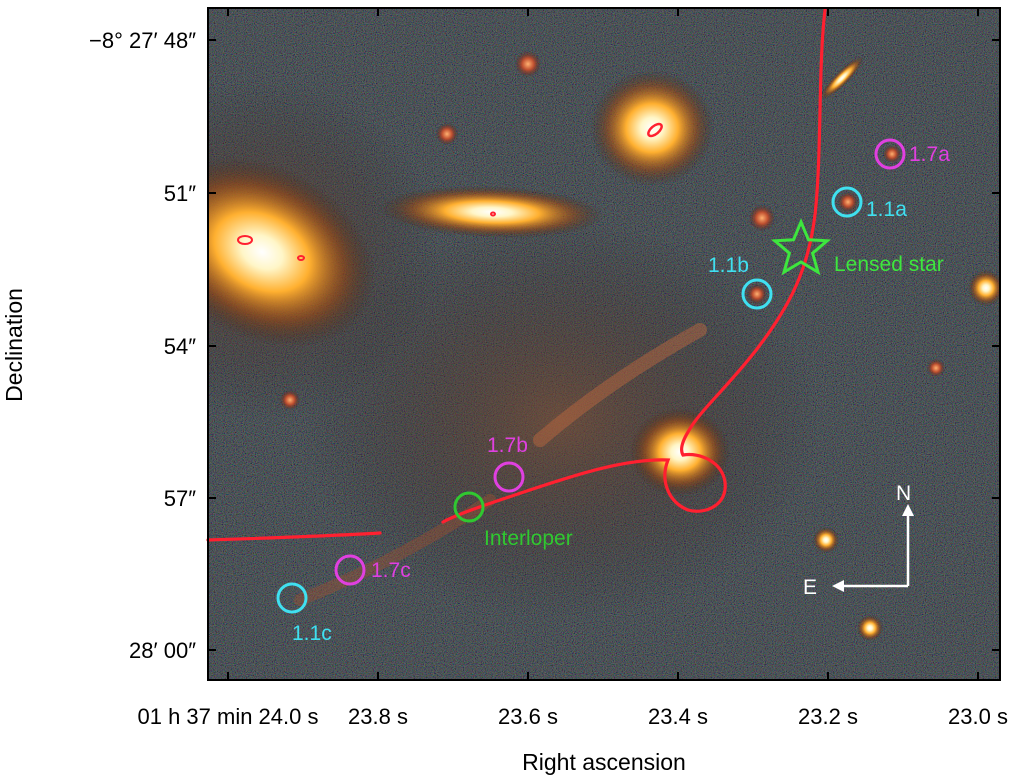 The image size is (1024, 781). Describe the element at coordinates (180, 346) in the screenshot. I see `y-tick-label: 54″` at that location.